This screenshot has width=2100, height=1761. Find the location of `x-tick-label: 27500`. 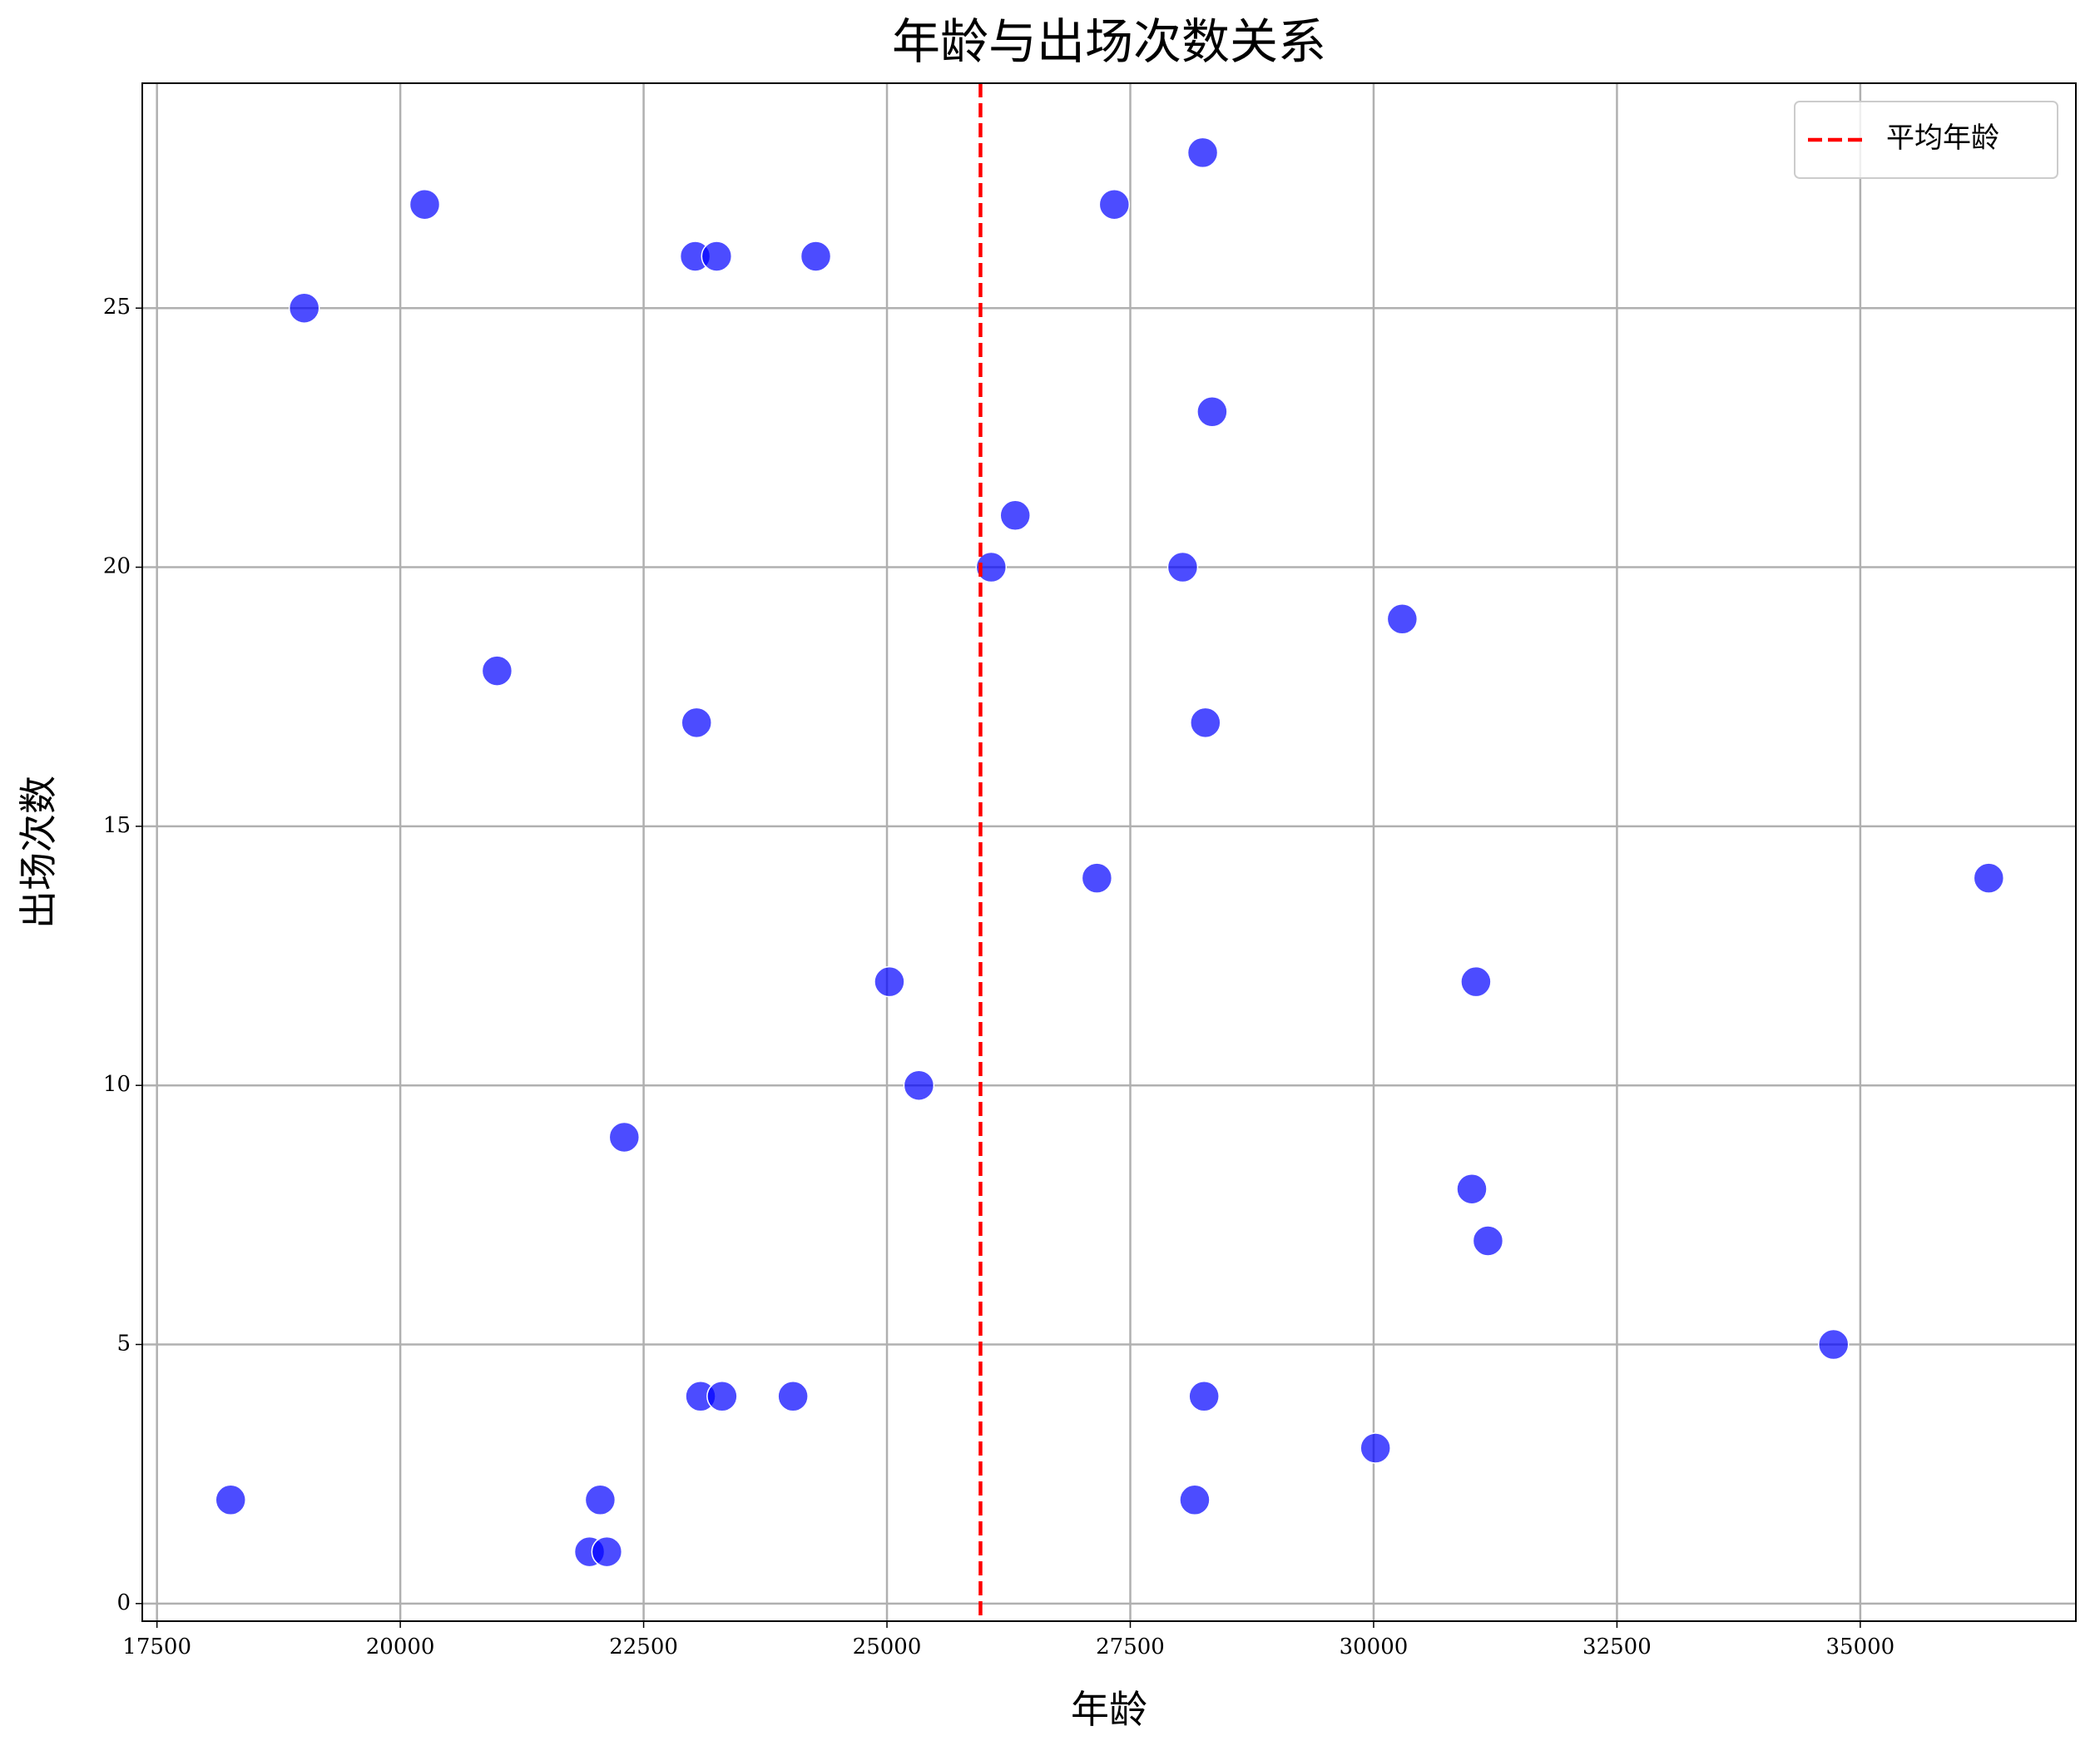

x-tick-label: 27500 is located at coordinates (1130, 1647).